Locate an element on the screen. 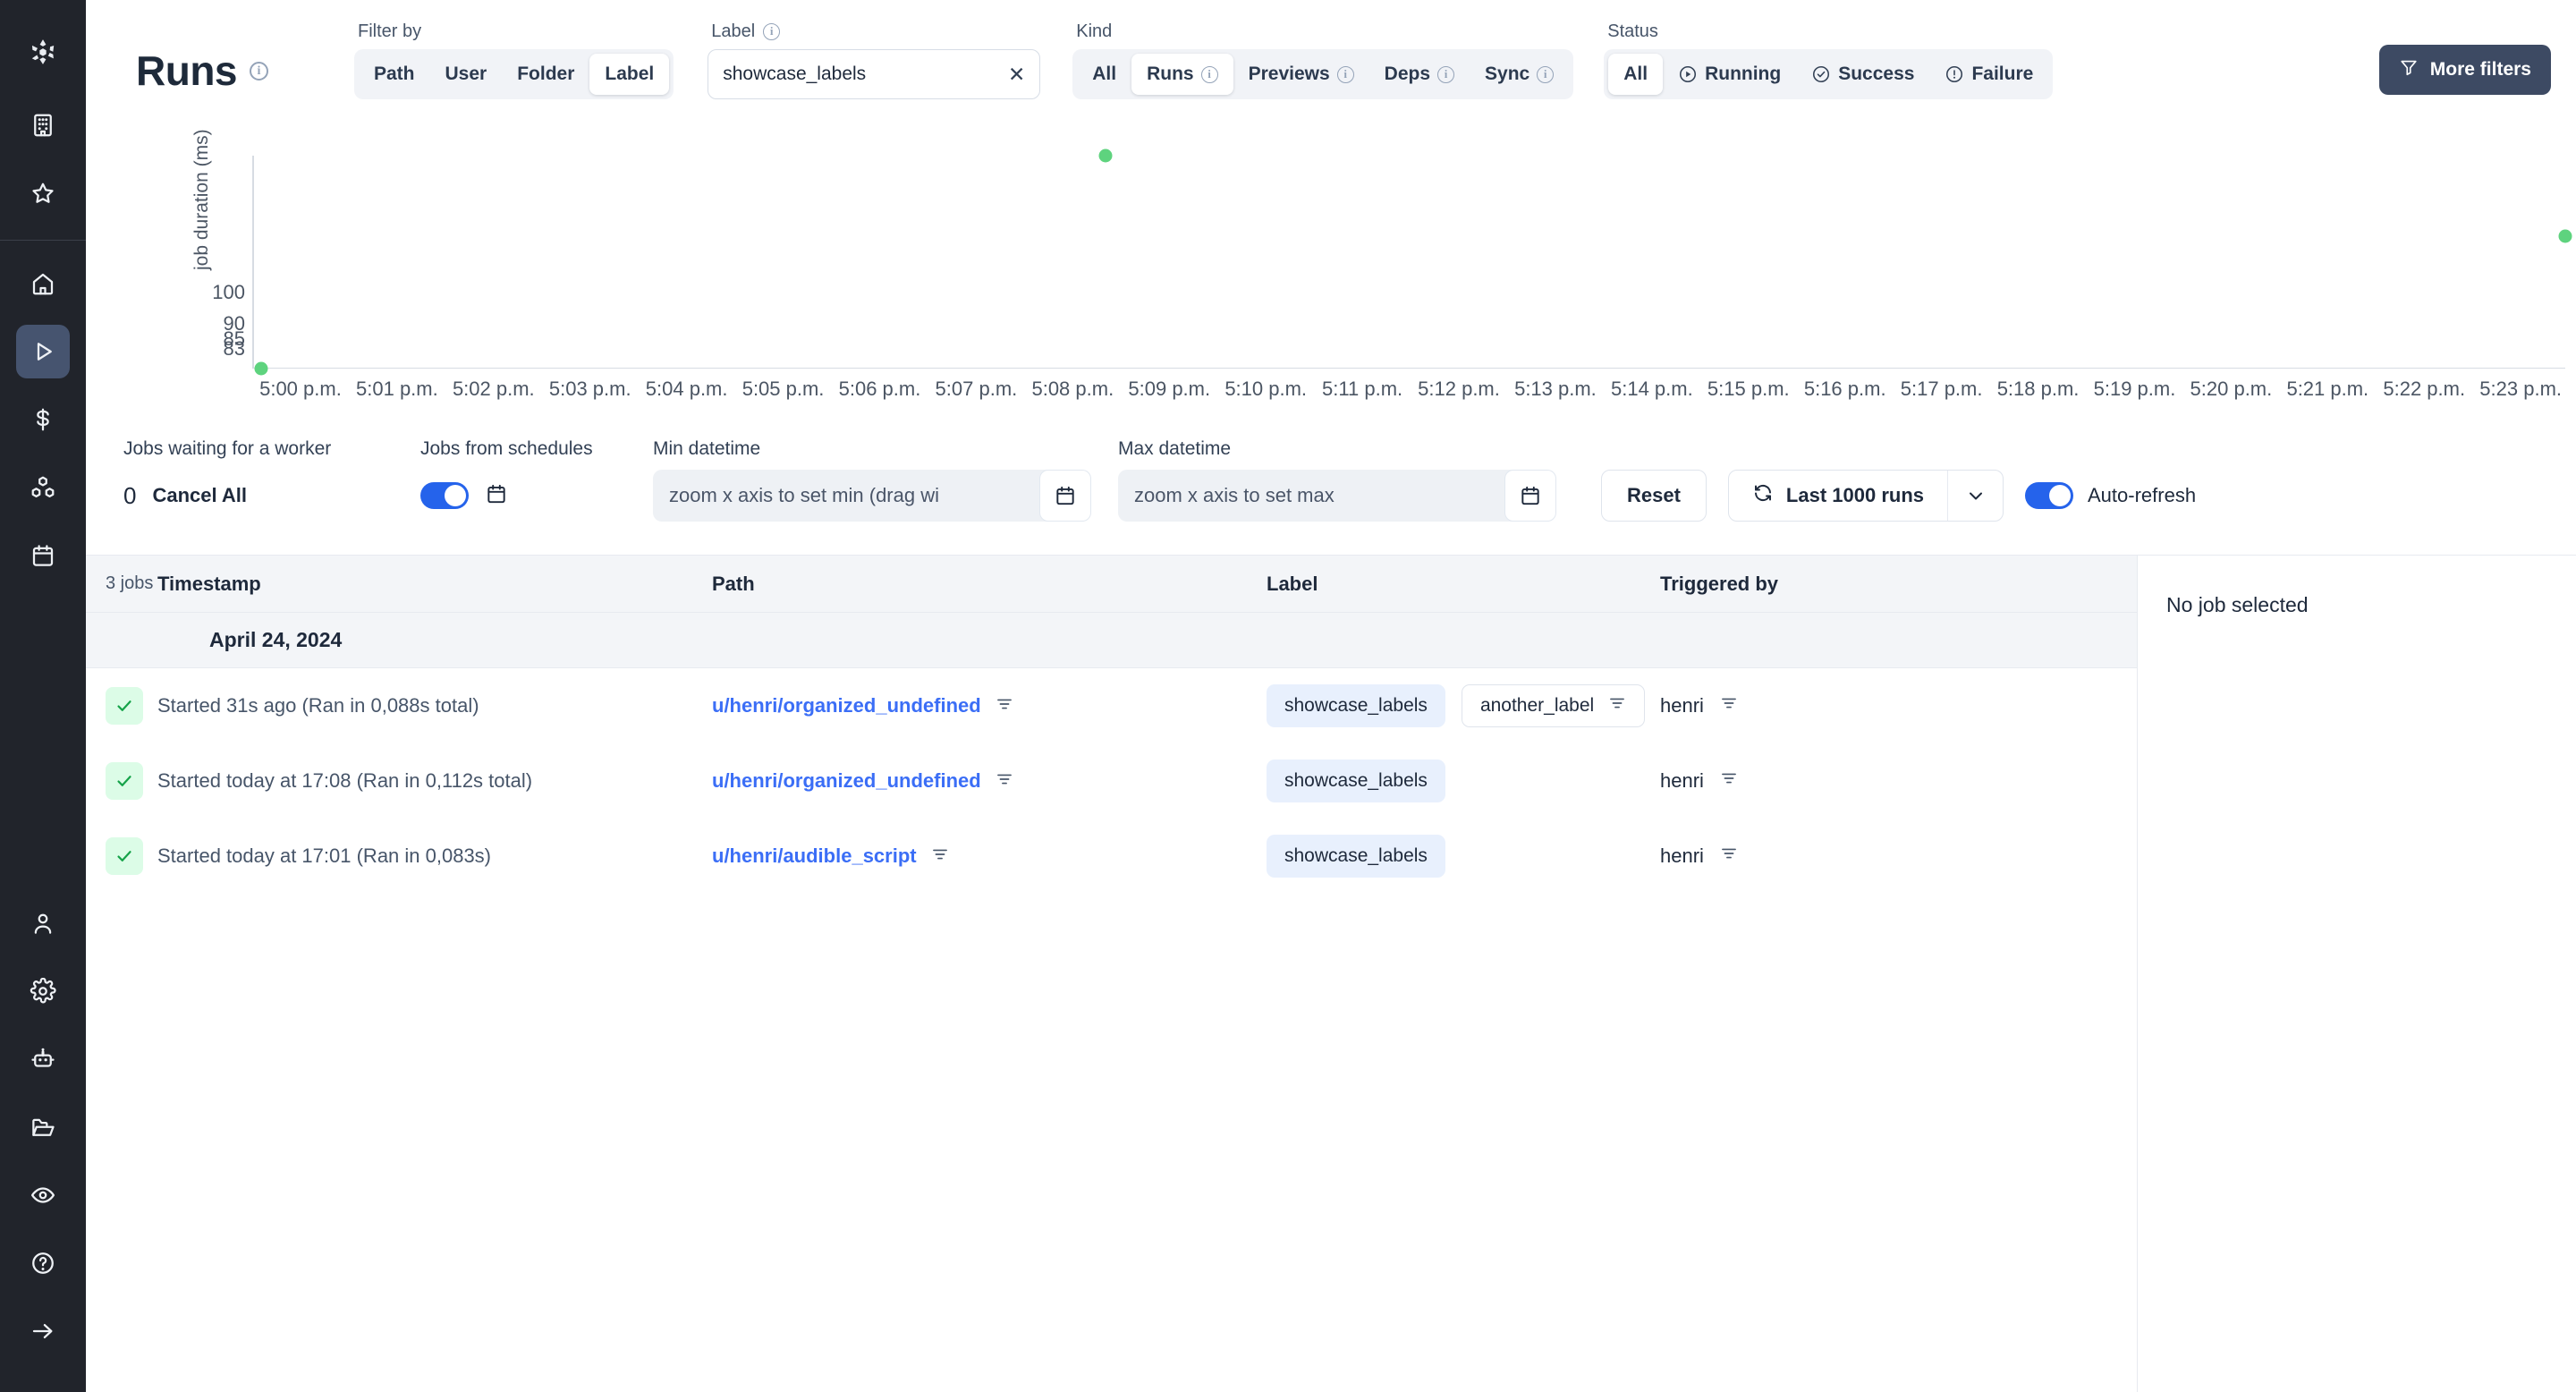 This screenshot has height=1392, width=2576. x-tick-14: 5:14 p.m. is located at coordinates (1652, 389).